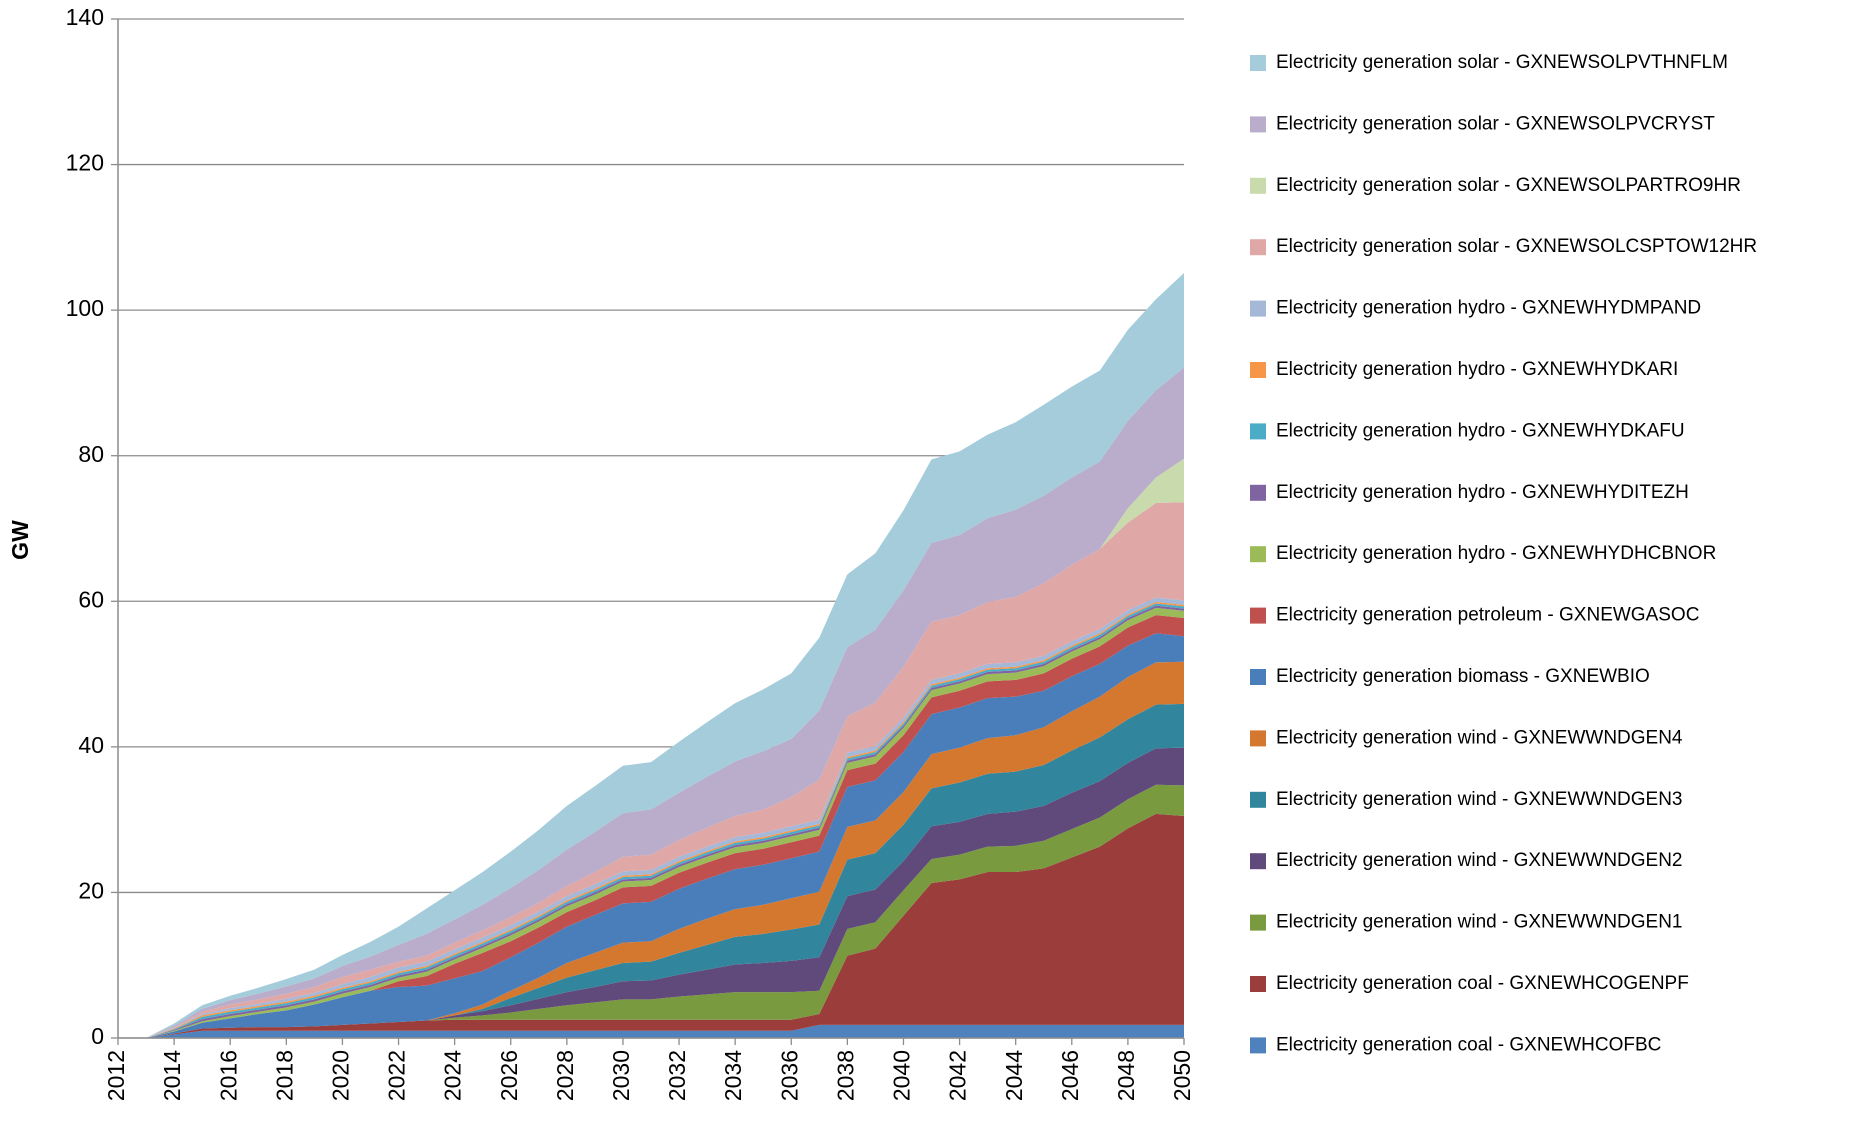 This screenshot has height=1128, width=1858. What do you see at coordinates (85, 308) in the screenshot?
I see `y-tick-label: 100` at bounding box center [85, 308].